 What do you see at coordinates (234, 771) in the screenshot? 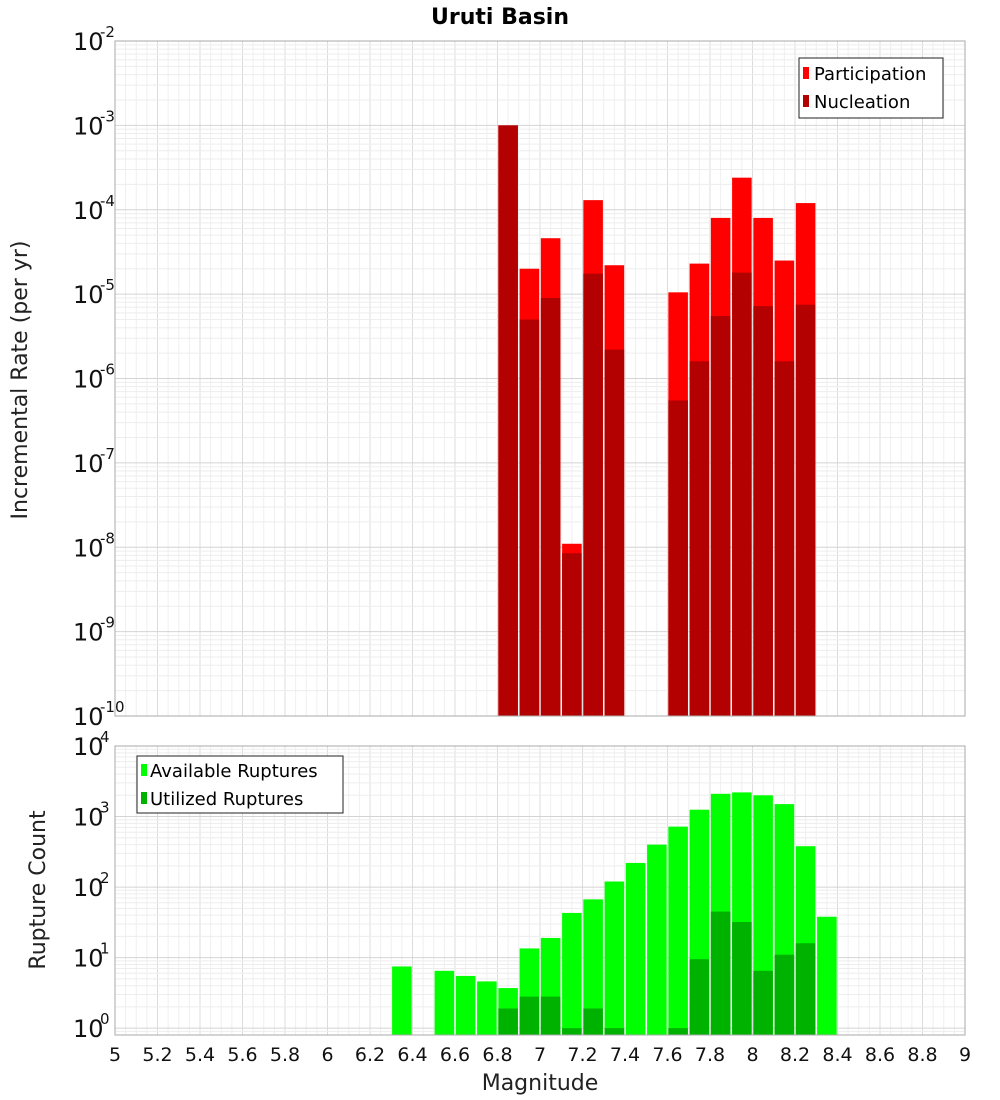
I see `available-ruptures-legend-label: Available Ruptures` at bounding box center [234, 771].